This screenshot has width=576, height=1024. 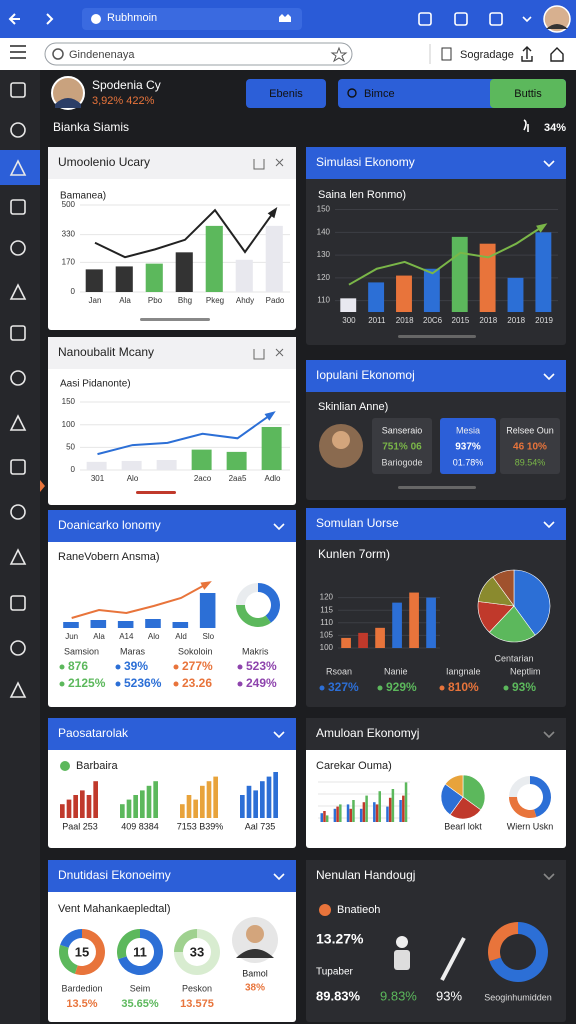 What do you see at coordinates (197, 683) in the screenshot?
I see `stat-change: 23.26` at bounding box center [197, 683].